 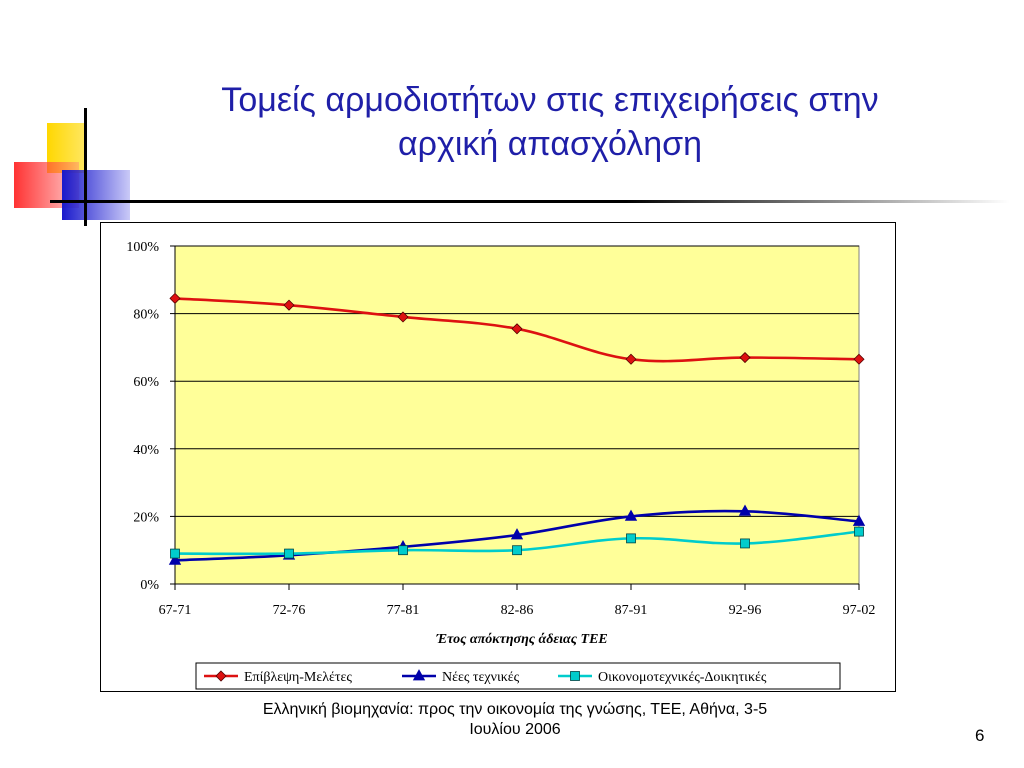 What do you see at coordinates (980, 735) in the screenshot?
I see `page-number: 6` at bounding box center [980, 735].